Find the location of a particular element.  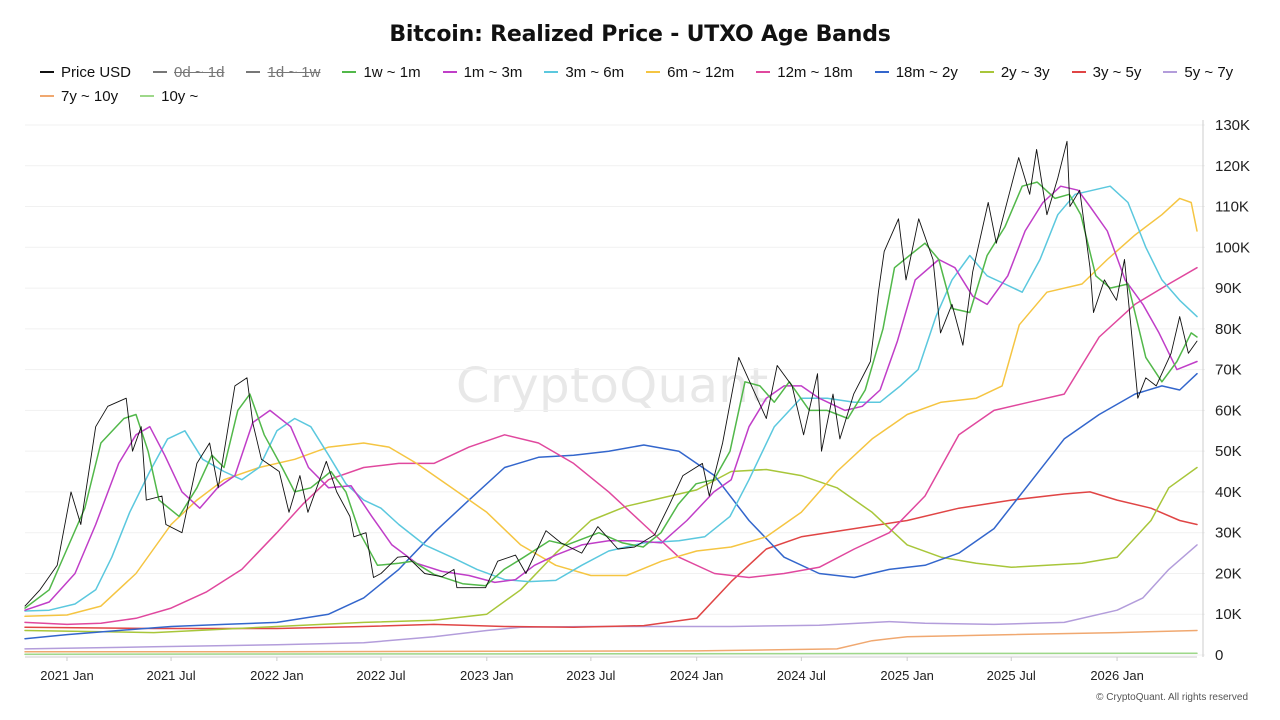

x-tick-label: 2021 Jan is located at coordinates (67, 675).